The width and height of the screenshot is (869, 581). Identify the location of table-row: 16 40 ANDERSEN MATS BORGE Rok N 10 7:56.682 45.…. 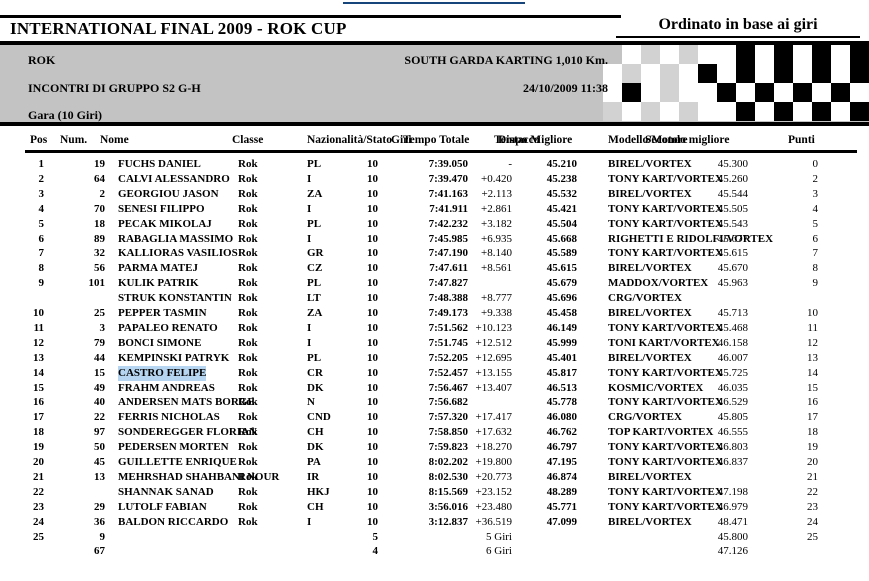
(434, 402).